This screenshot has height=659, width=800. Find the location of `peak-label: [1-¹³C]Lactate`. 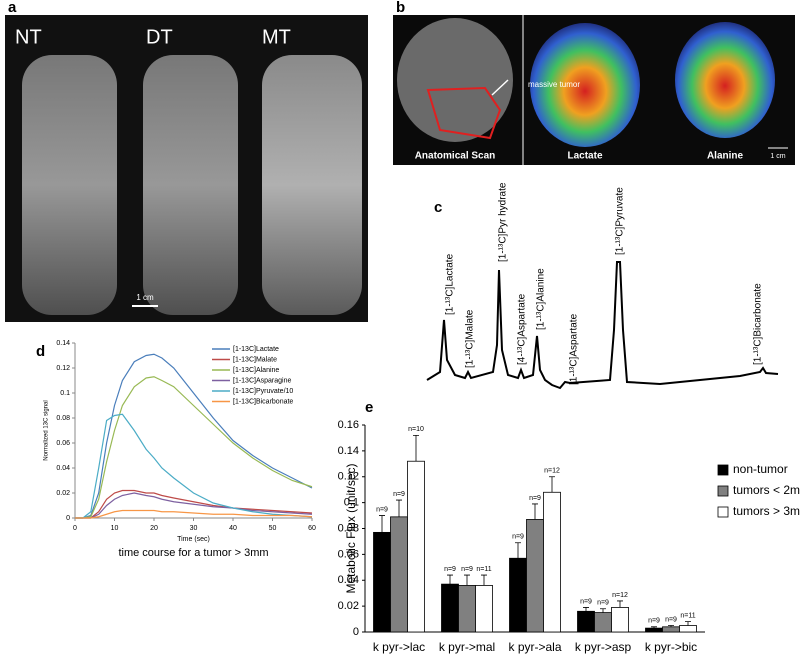

peak-label: [1-¹³C]Lactate is located at coordinates (450, 284).